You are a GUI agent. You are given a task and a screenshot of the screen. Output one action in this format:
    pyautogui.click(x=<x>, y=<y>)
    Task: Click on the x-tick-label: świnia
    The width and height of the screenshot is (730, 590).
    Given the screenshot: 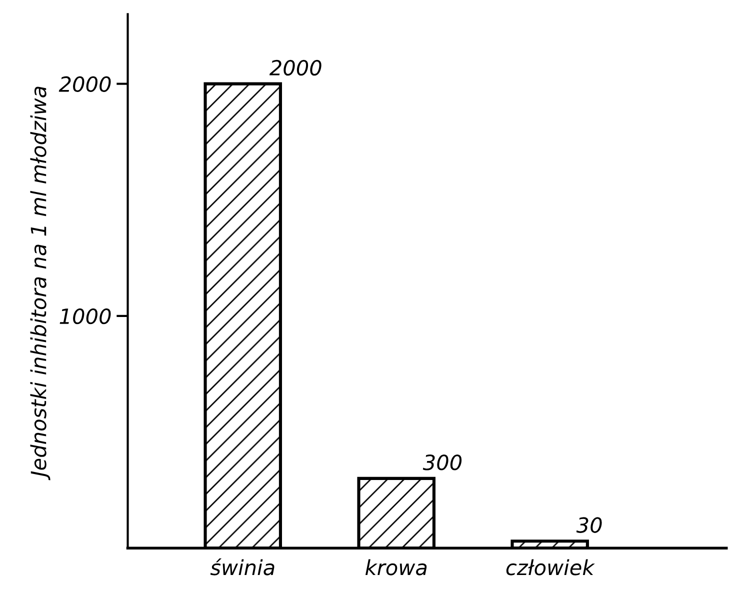 What is the action you would take?
    pyautogui.click(x=242, y=567)
    